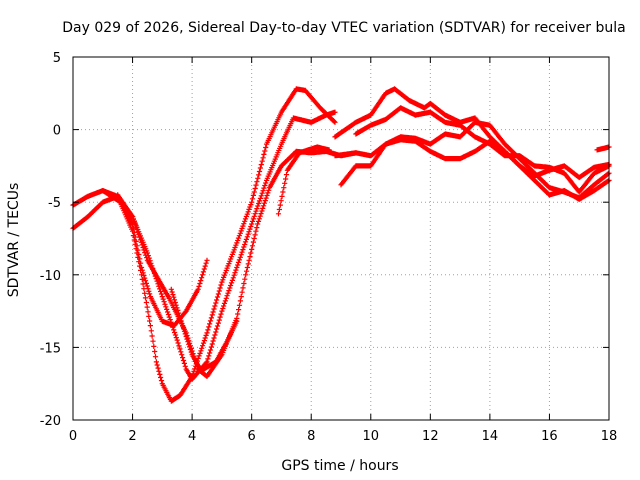  Describe the element at coordinates (252, 436) in the screenshot. I see `x-tick-label: 6` at that location.